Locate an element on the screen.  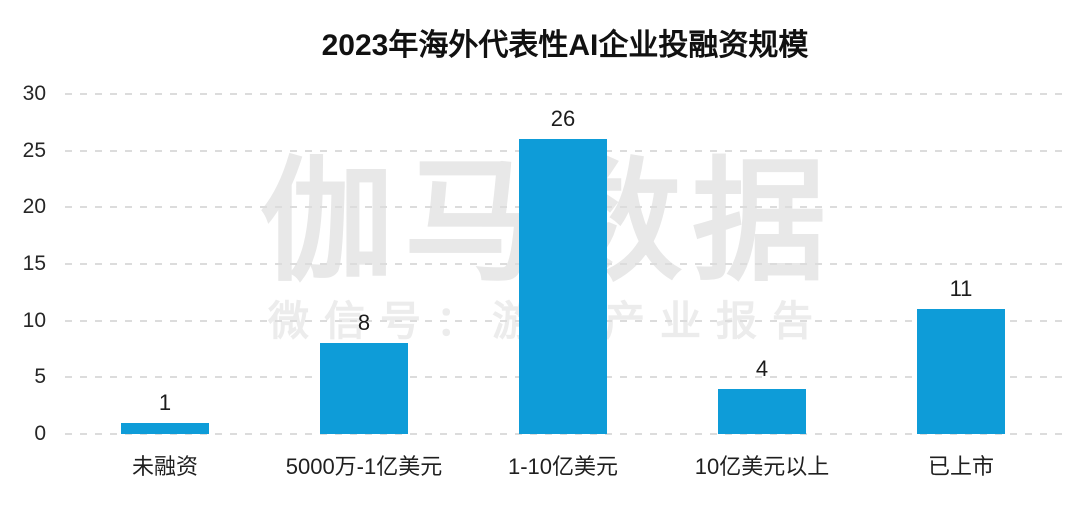
bar-value-label: 26 is located at coordinates (563, 119).